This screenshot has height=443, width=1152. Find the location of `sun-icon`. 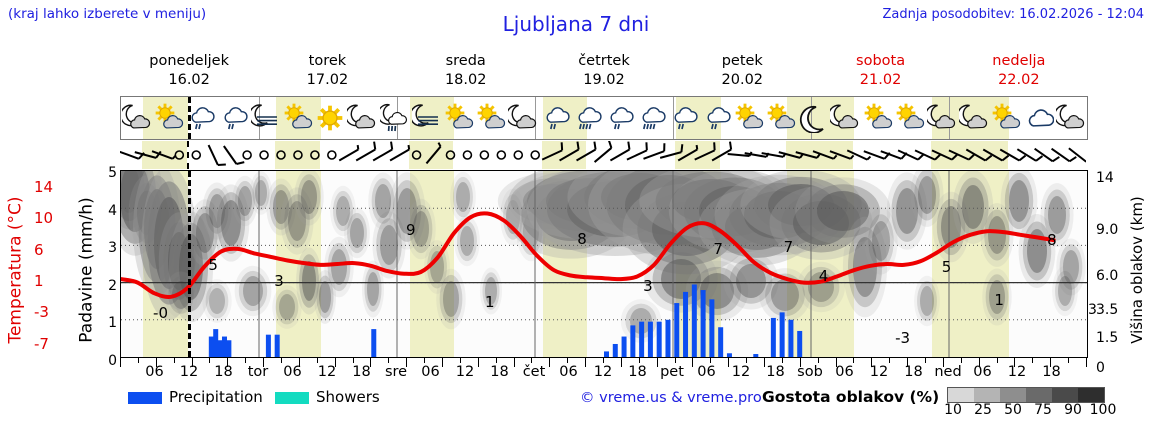

sun-icon is located at coordinates (330, 118).